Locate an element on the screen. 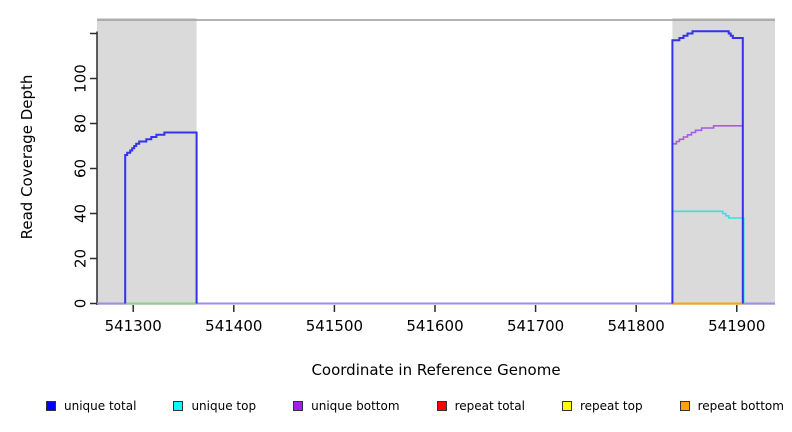 Image resolution: width=792 pixels, height=432 pixels. series-unique-top-right is located at coordinates (708, 257).